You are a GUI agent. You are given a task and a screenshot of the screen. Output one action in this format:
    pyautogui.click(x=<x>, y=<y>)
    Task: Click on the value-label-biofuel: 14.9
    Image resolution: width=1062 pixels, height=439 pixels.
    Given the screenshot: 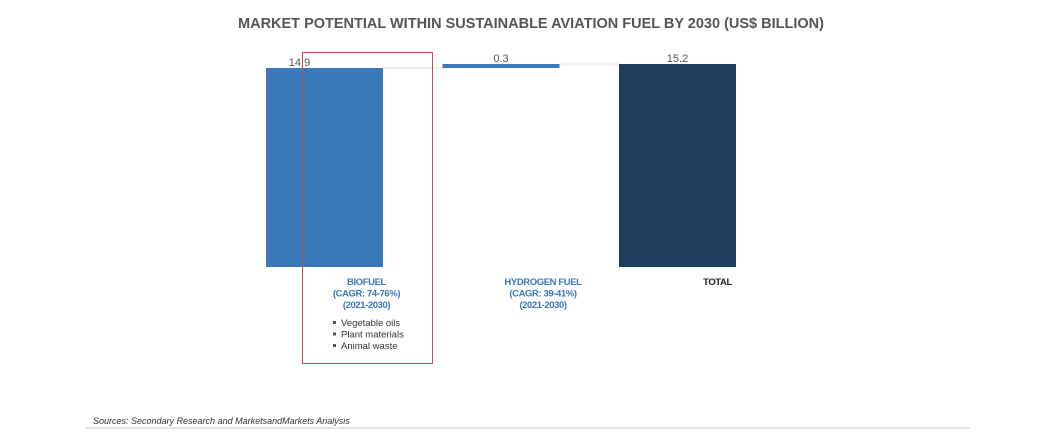 What is the action you would take?
    pyautogui.click(x=299, y=63)
    